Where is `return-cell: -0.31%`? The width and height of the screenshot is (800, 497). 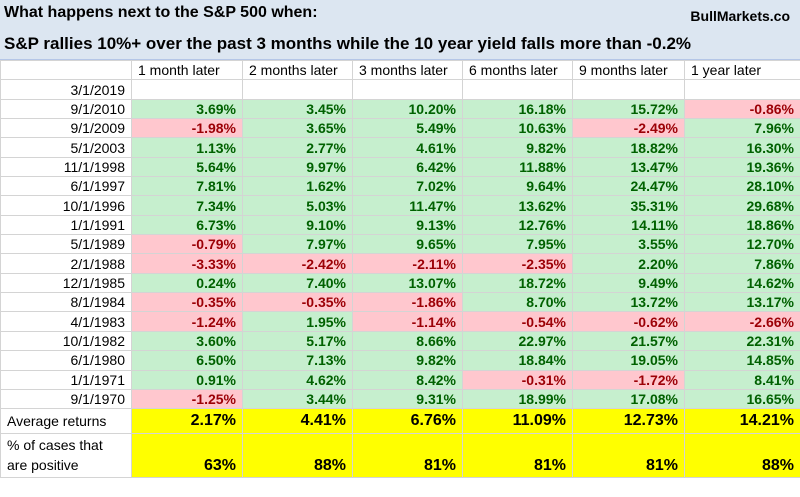
return-cell: -0.31% is located at coordinates (517, 379).